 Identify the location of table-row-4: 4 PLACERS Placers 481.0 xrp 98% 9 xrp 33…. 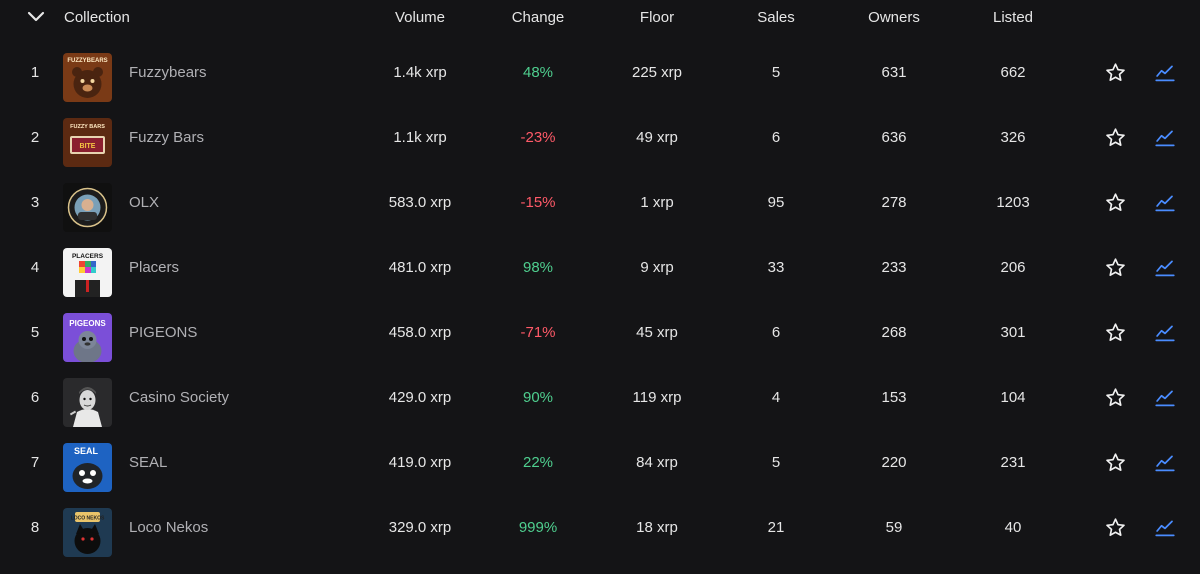
(600, 267).